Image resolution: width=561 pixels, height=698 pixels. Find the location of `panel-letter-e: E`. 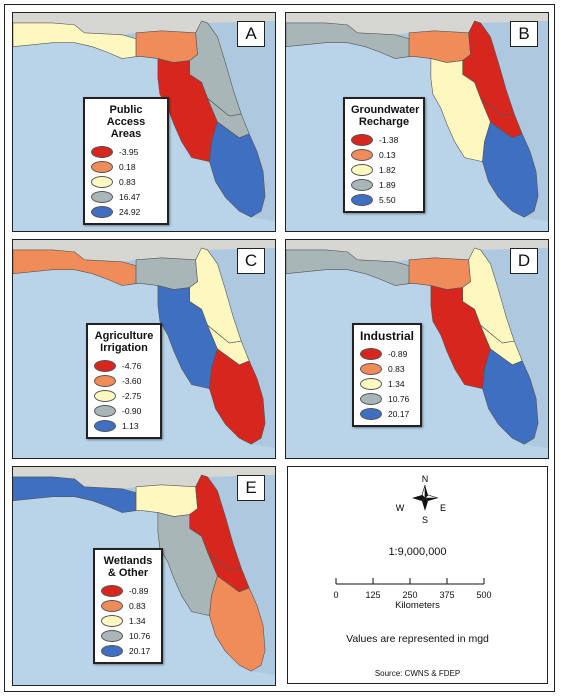

panel-letter-e: E is located at coordinates (251, 488).